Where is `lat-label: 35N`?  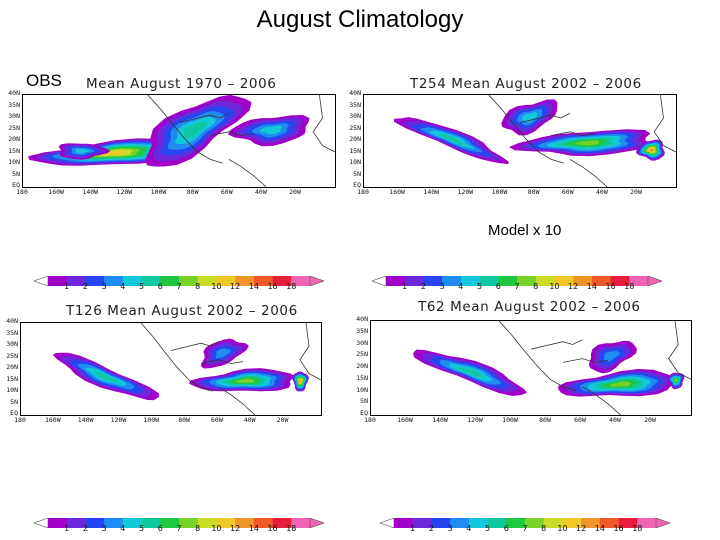 lat-label: 35N is located at coordinates (12, 332).